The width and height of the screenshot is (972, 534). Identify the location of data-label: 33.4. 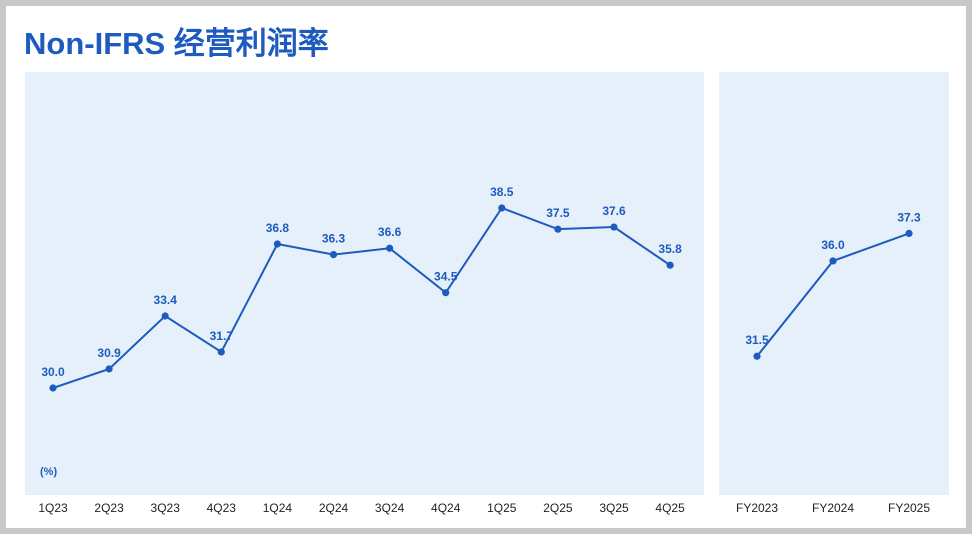
(166, 300).